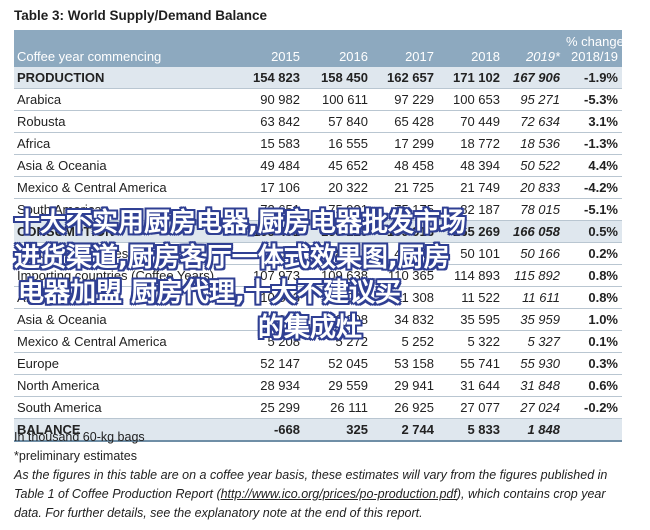 The width and height of the screenshot is (650, 530). Describe the element at coordinates (594, 121) in the screenshot. I see `cell-change: 3.1%` at that location.